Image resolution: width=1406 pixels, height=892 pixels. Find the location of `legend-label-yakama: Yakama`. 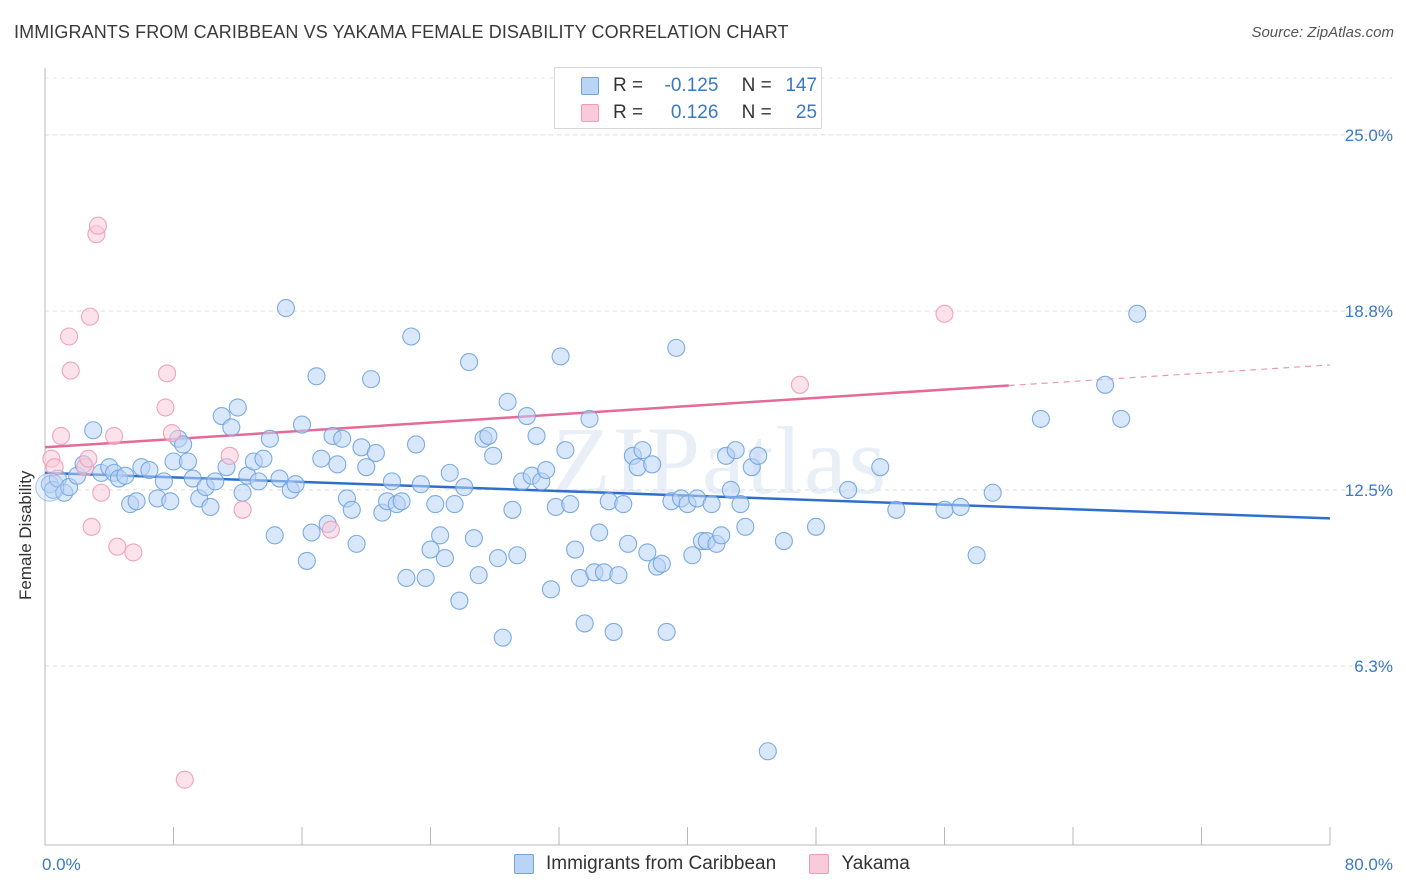

legend-label-yakama: Yakama is located at coordinates (875, 863).